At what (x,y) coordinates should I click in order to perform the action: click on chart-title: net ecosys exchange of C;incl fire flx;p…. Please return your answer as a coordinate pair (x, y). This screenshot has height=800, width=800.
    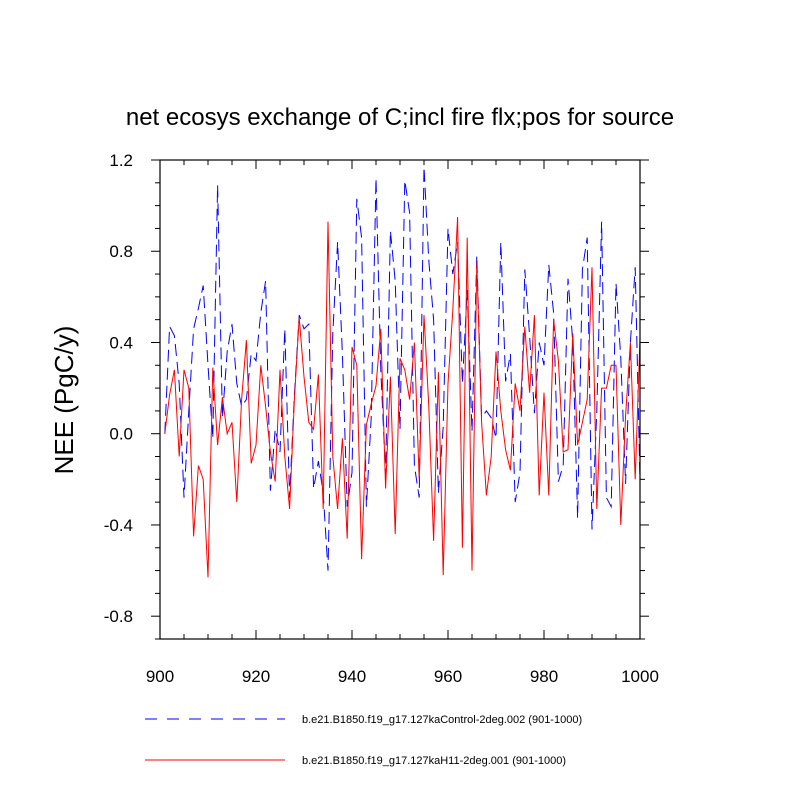
    Looking at the image, I should click on (400, 117).